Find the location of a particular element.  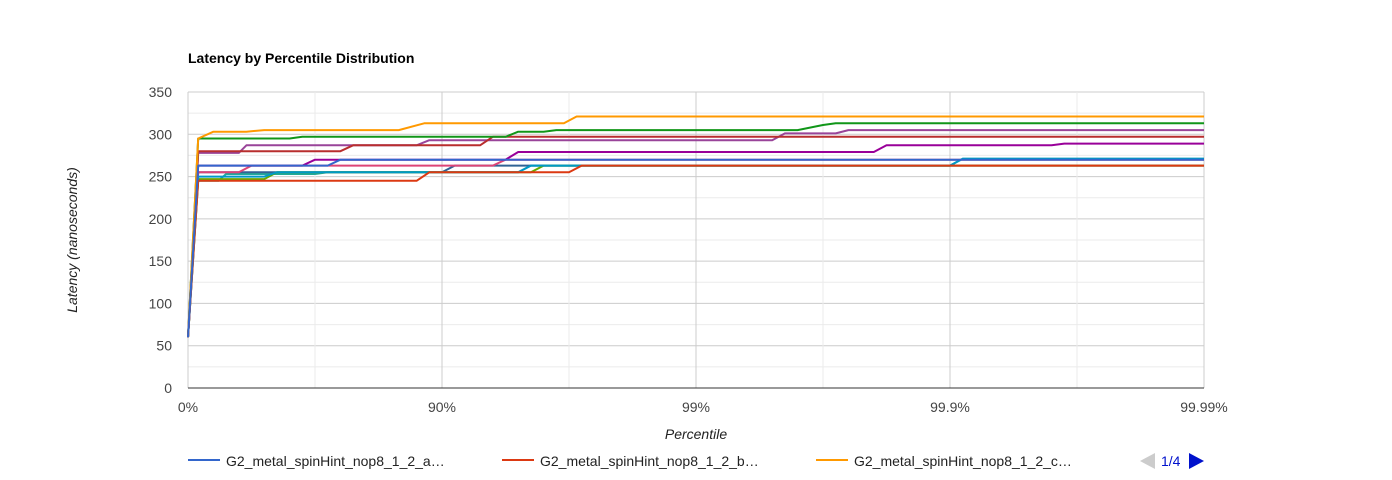

x-tick-labels: 0% 90% 99% 99.9% 99.99% is located at coordinates (703, 407).